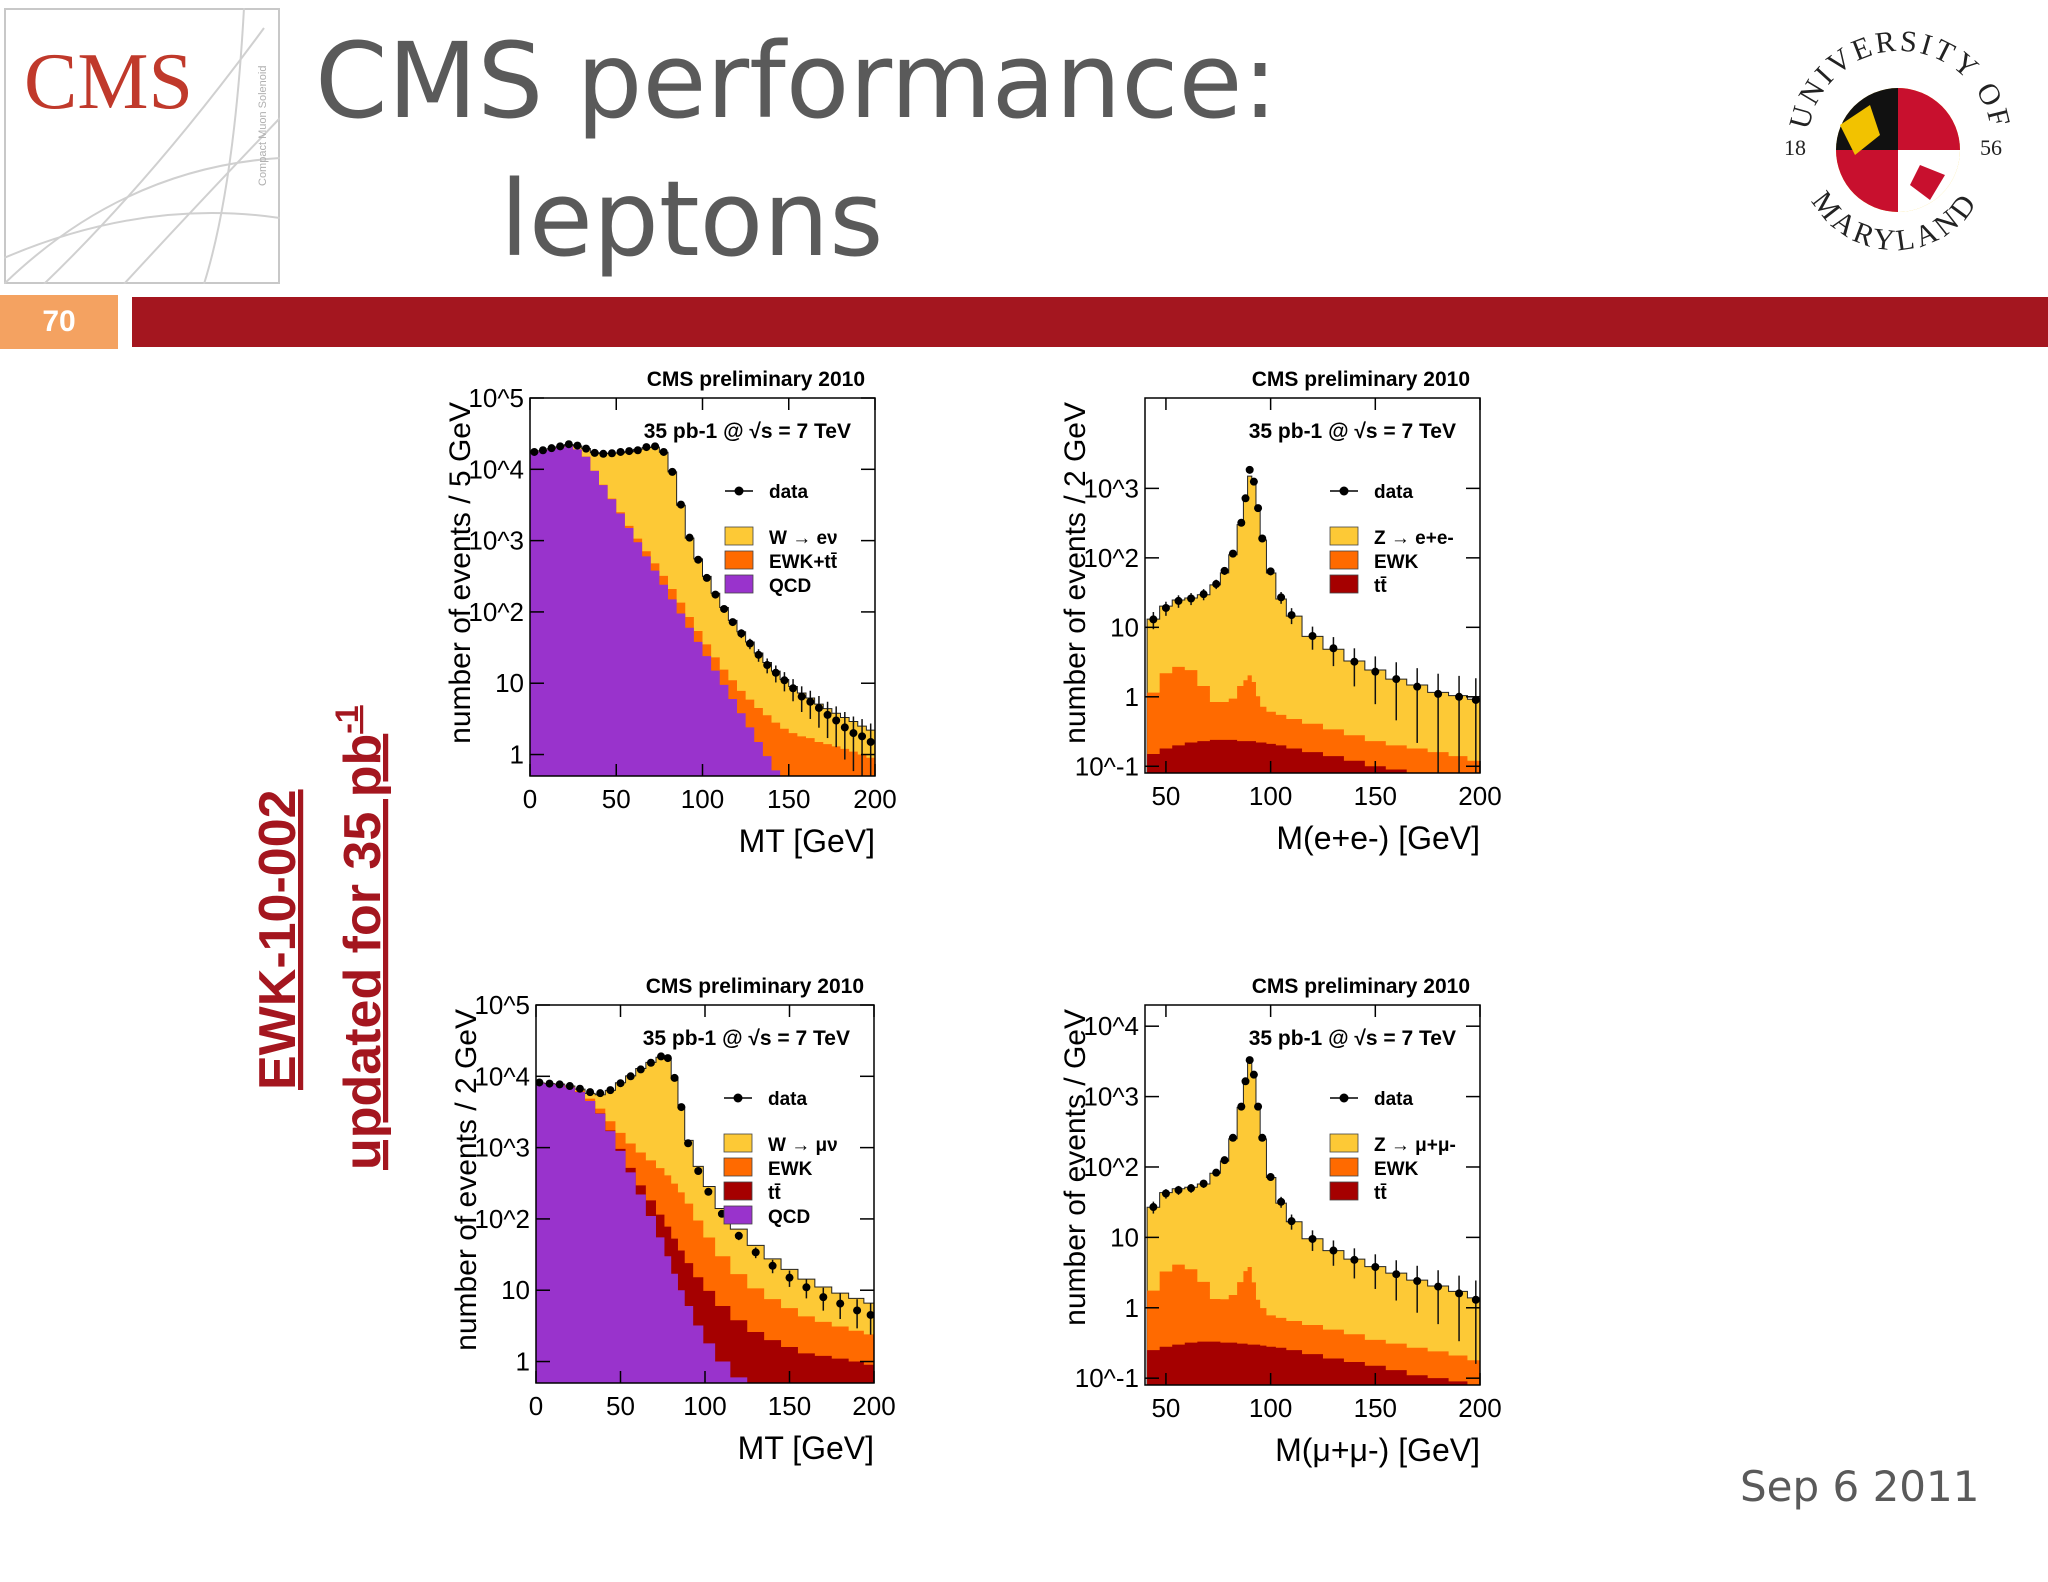 This screenshot has width=2048, height=1582. I want to click on seal-year-right: 56, so click(1991, 147).